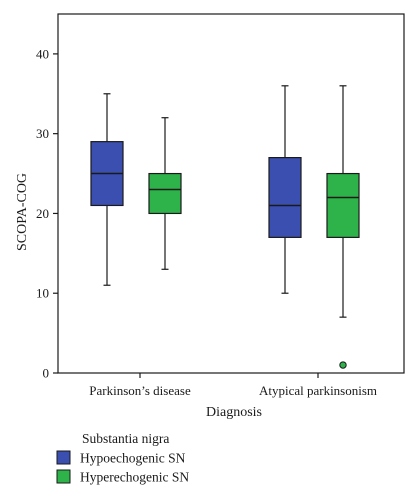 The height and width of the screenshot is (500, 414). What do you see at coordinates (140, 390) in the screenshot?
I see `x-tick-label: Parkinson’s disease` at bounding box center [140, 390].